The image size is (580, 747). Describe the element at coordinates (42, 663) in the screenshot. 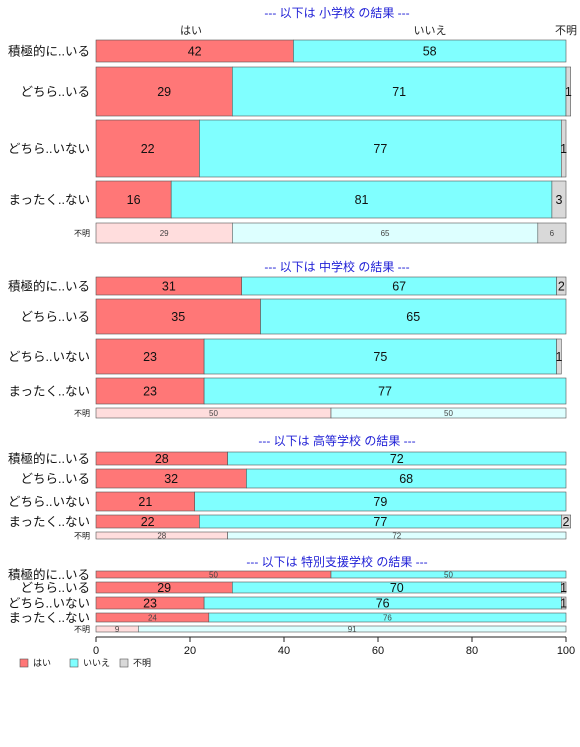

I see `legend-label: はい` at that location.